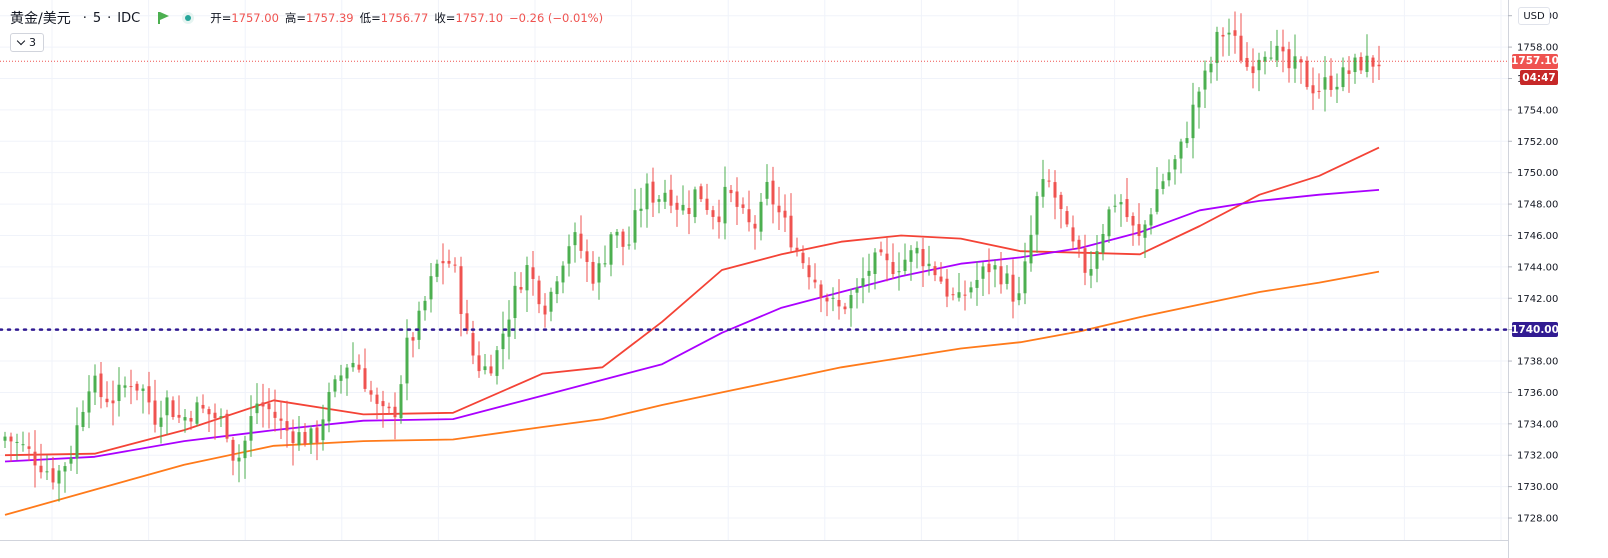 The image size is (1608, 558). Describe the element at coordinates (1535, 330) in the screenshot. I see `level-line-tag: 1740.00` at that location.